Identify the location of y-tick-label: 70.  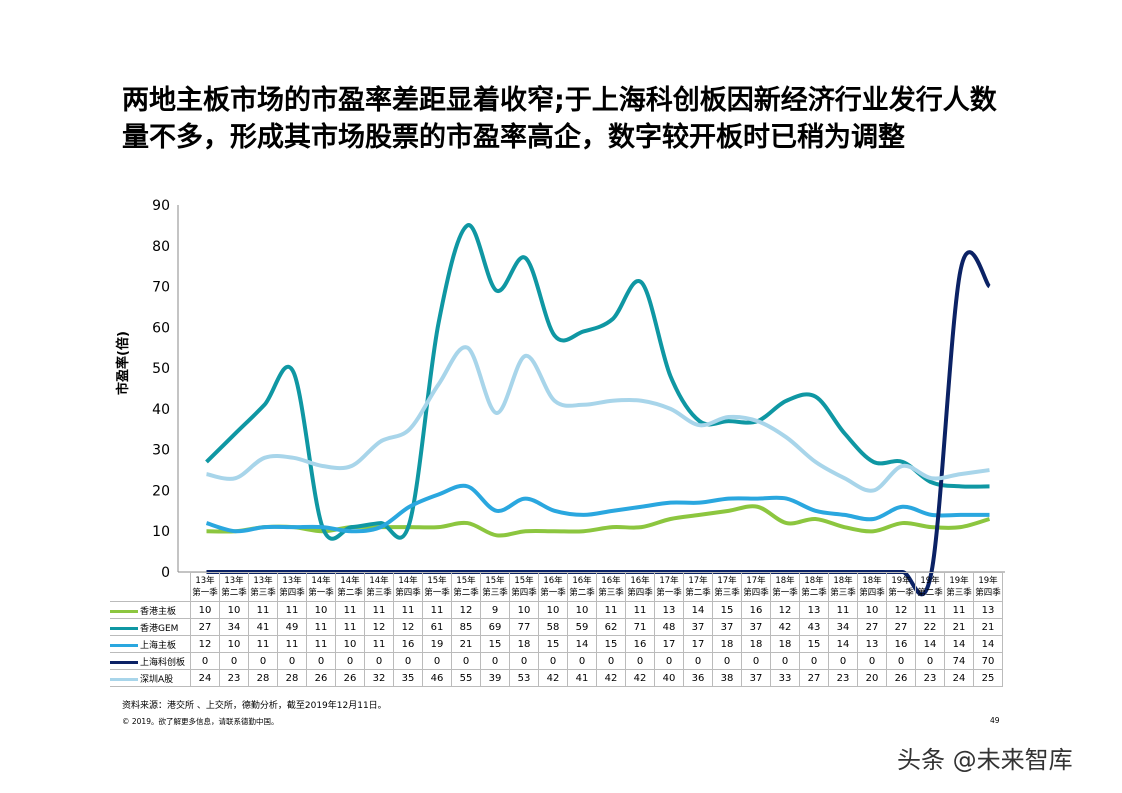
(161, 288).